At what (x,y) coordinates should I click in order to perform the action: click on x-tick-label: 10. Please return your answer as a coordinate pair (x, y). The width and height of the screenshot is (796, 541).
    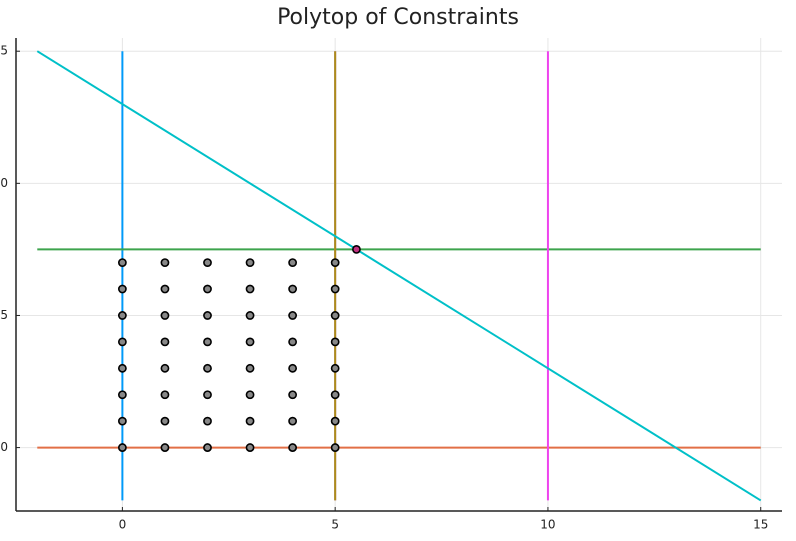
    Looking at the image, I should click on (547, 525).